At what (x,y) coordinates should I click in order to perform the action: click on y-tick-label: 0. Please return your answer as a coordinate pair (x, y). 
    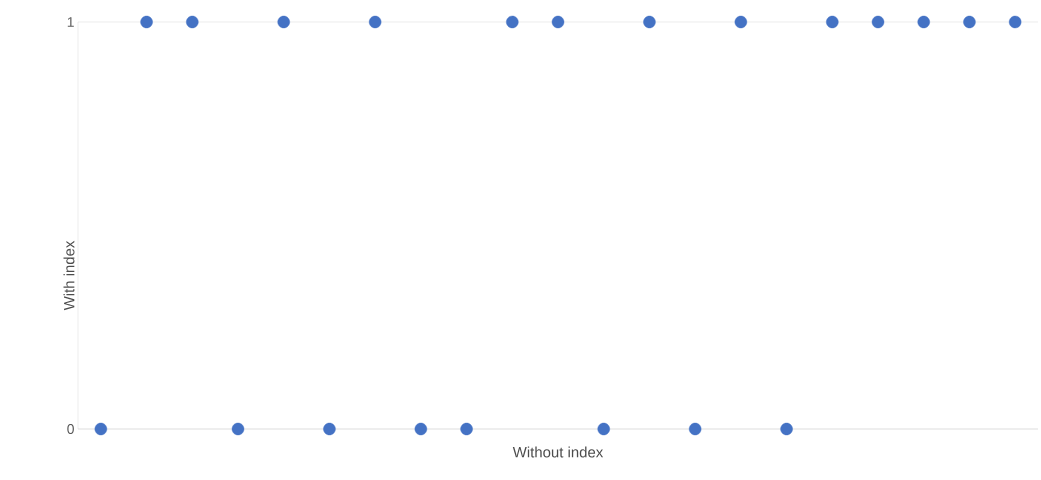
    Looking at the image, I should click on (70, 429).